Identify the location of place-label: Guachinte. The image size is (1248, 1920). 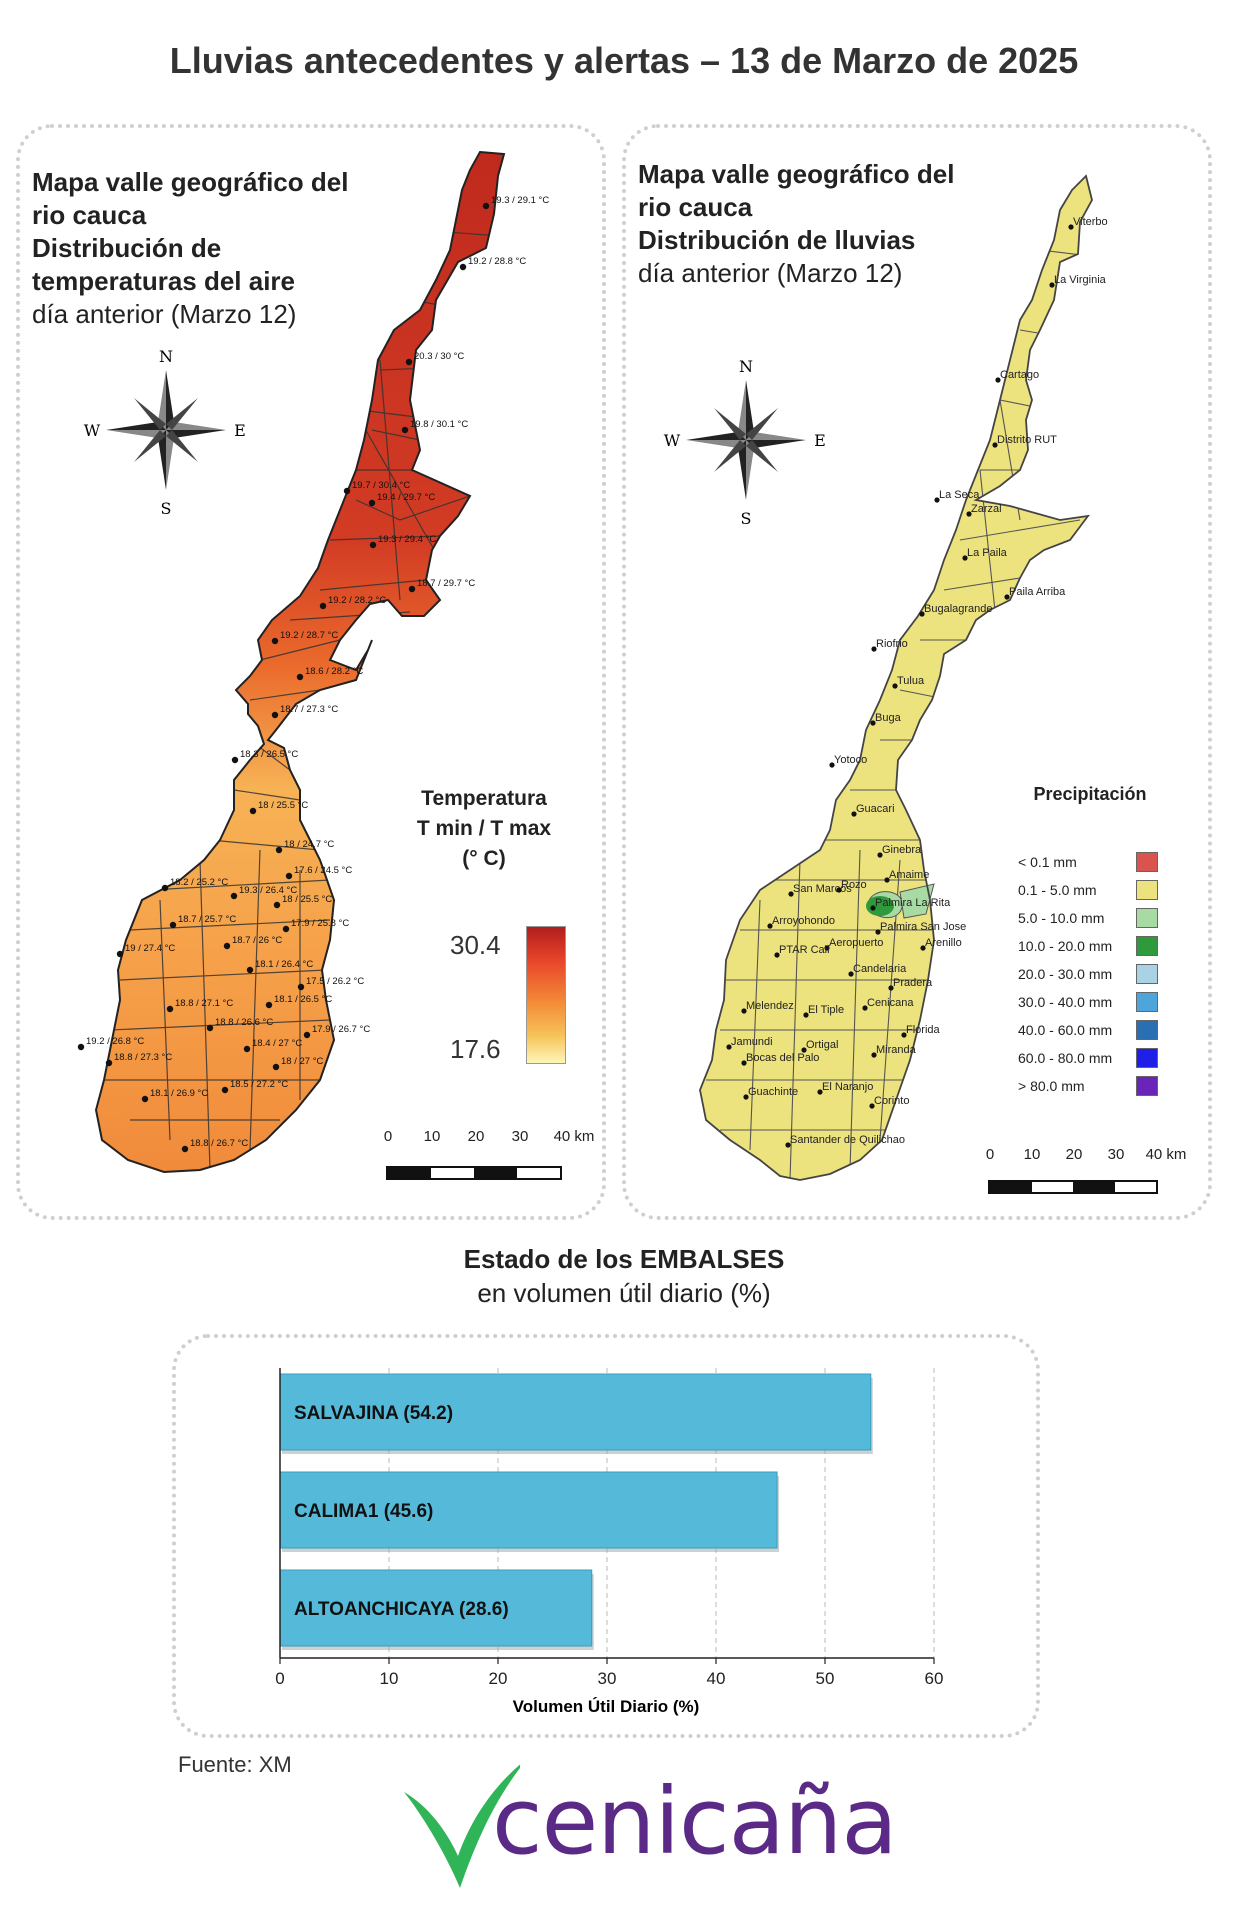
(773, 1092).